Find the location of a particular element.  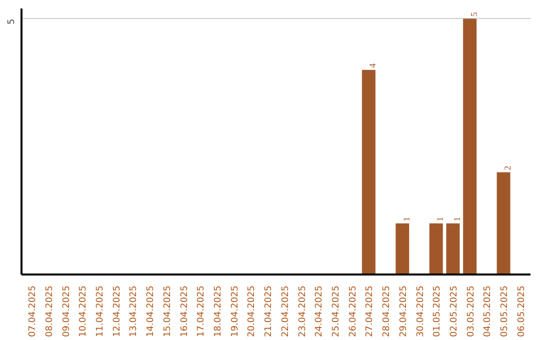

x-tick-label: 30.04.2025 is located at coordinates (421, 312).